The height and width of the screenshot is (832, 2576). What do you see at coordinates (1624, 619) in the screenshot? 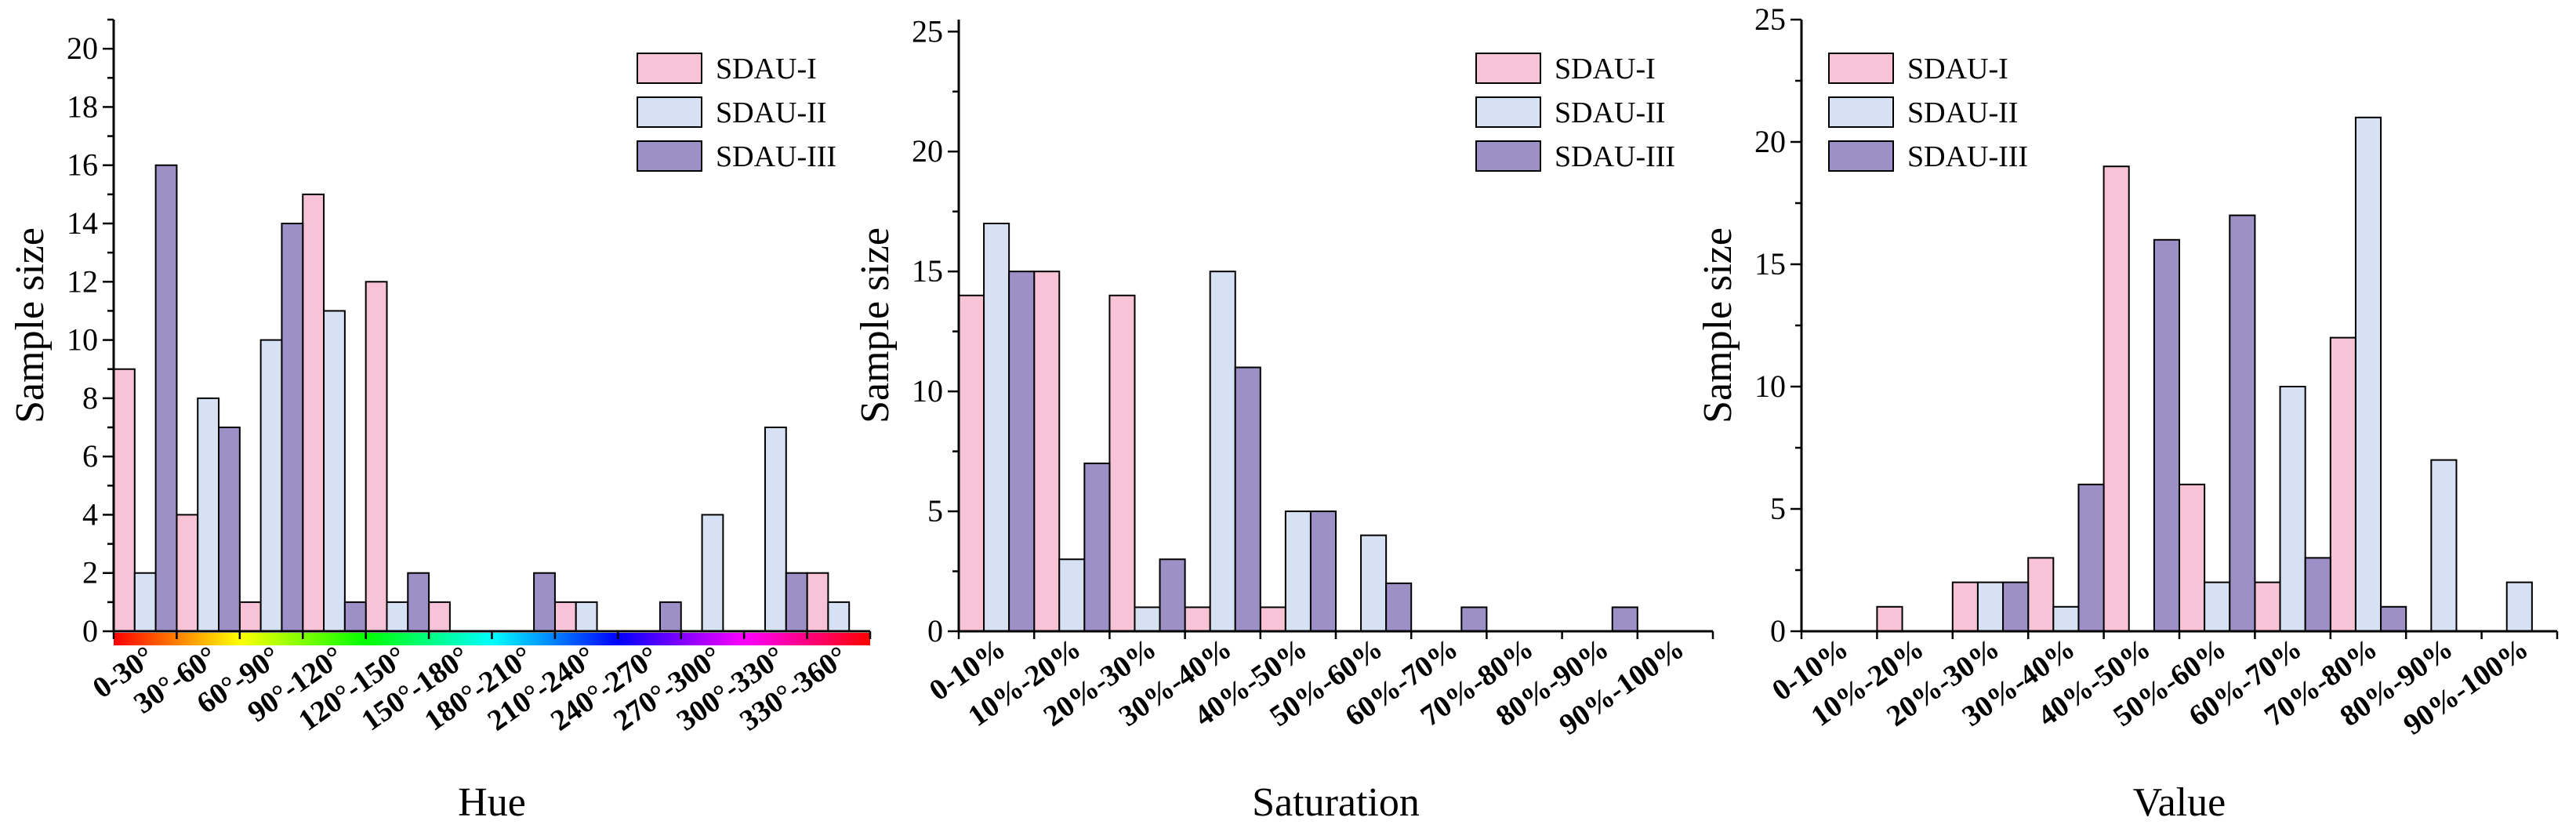
I see `bar-saturation-sdau-iii-80pct-90pct` at bounding box center [1624, 619].